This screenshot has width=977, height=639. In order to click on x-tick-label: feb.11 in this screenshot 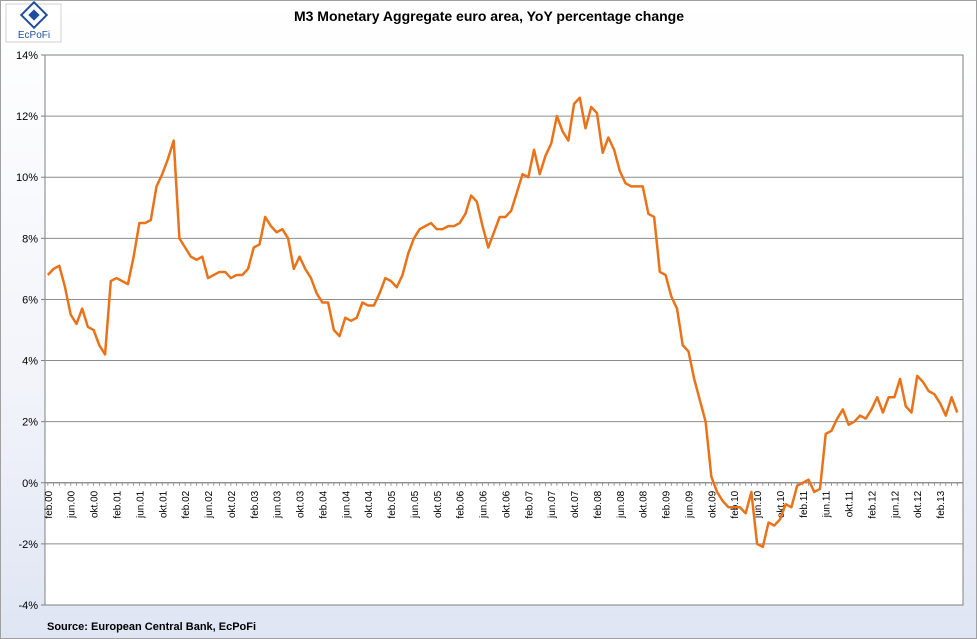, I will do `click(804, 503)`.